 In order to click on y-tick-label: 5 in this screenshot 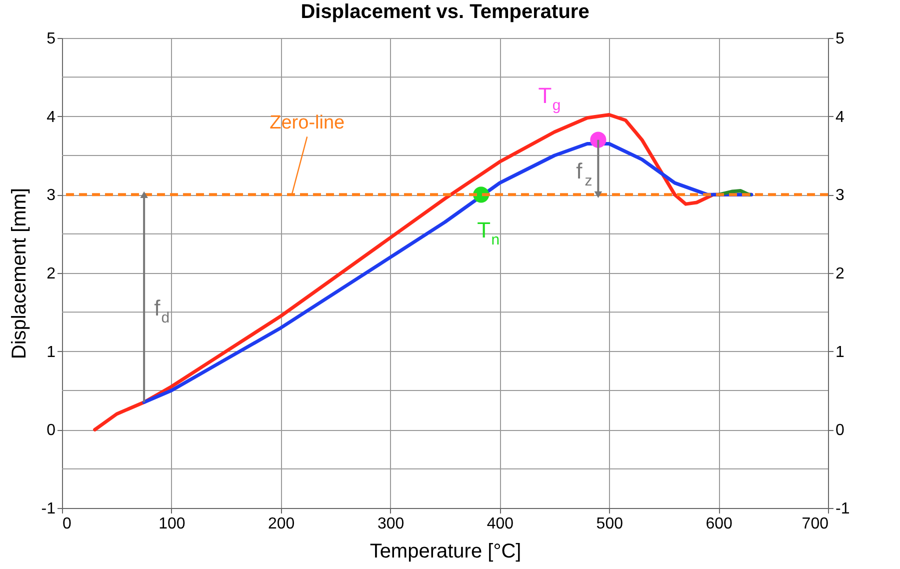, I will do `click(51, 39)`.